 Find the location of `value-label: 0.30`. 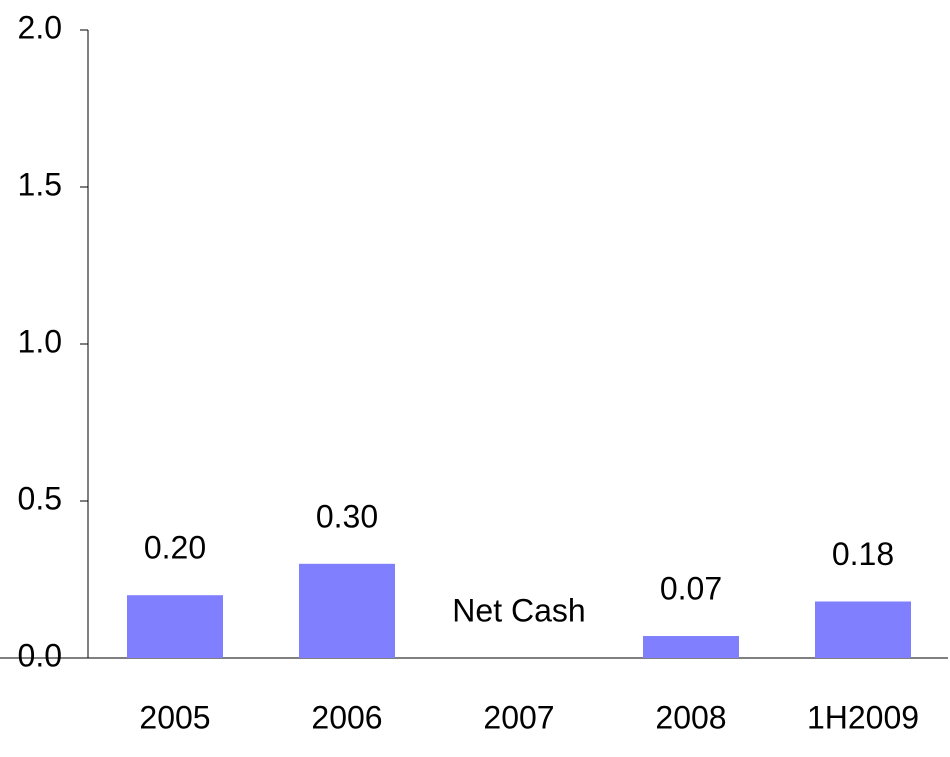

value-label: 0.30 is located at coordinates (347, 516).